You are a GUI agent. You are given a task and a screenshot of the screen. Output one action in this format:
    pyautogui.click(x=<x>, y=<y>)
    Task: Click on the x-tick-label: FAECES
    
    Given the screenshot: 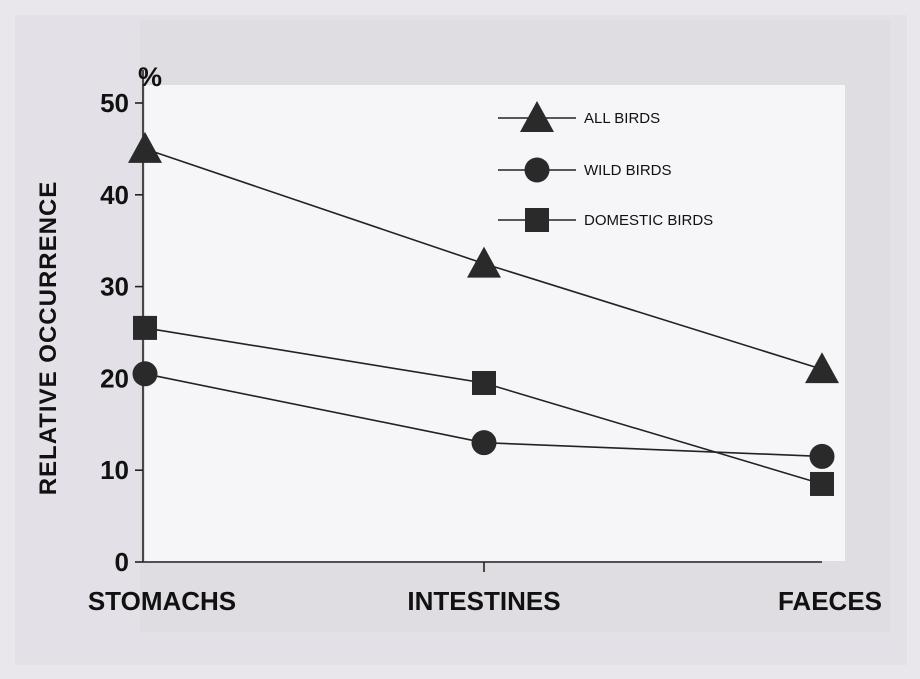 What is the action you would take?
    pyautogui.click(x=830, y=601)
    